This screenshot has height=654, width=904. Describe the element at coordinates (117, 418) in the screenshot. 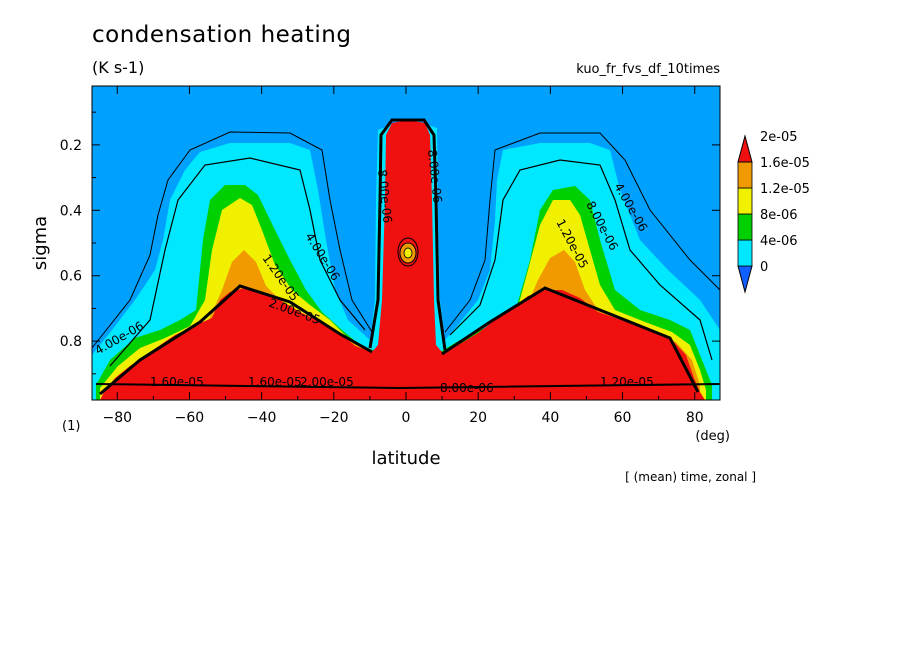

I see `x-tick-label: −80` at that location.